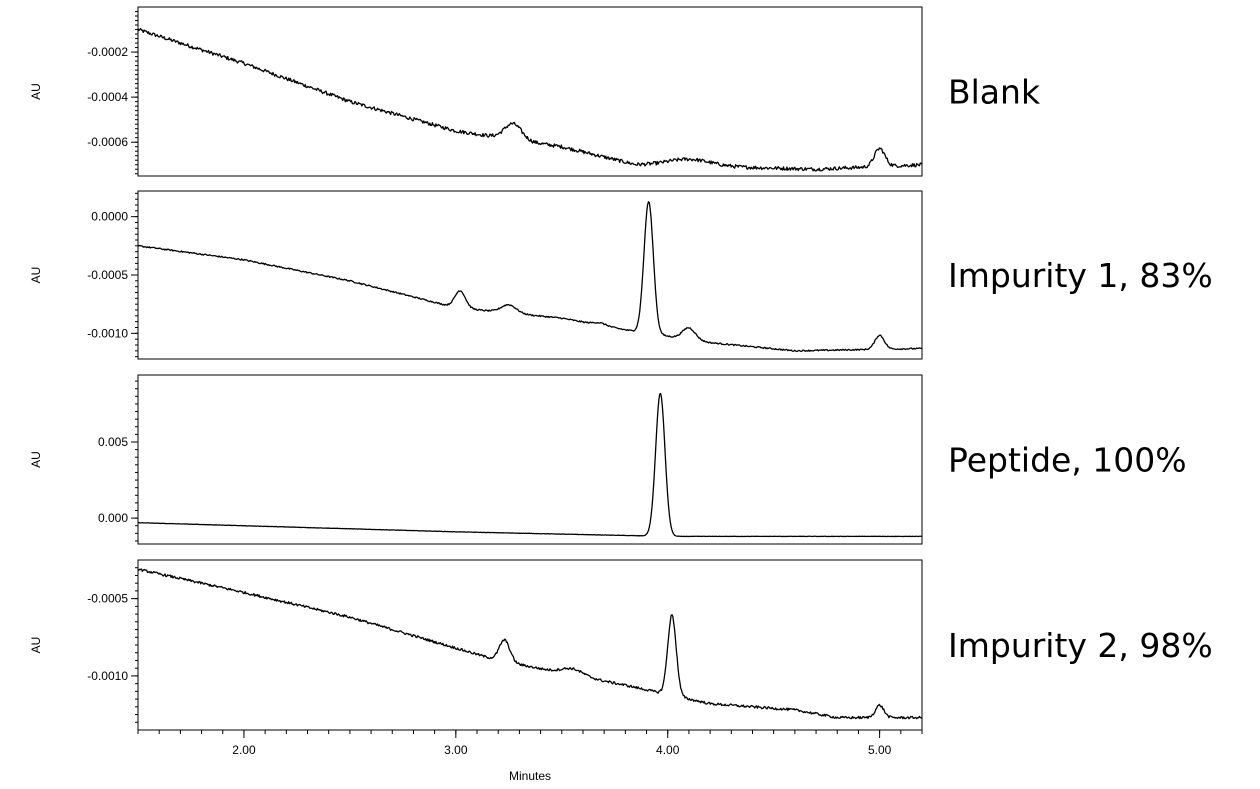  I want to click on y-tick-label: 0.0000, so click(109, 217).